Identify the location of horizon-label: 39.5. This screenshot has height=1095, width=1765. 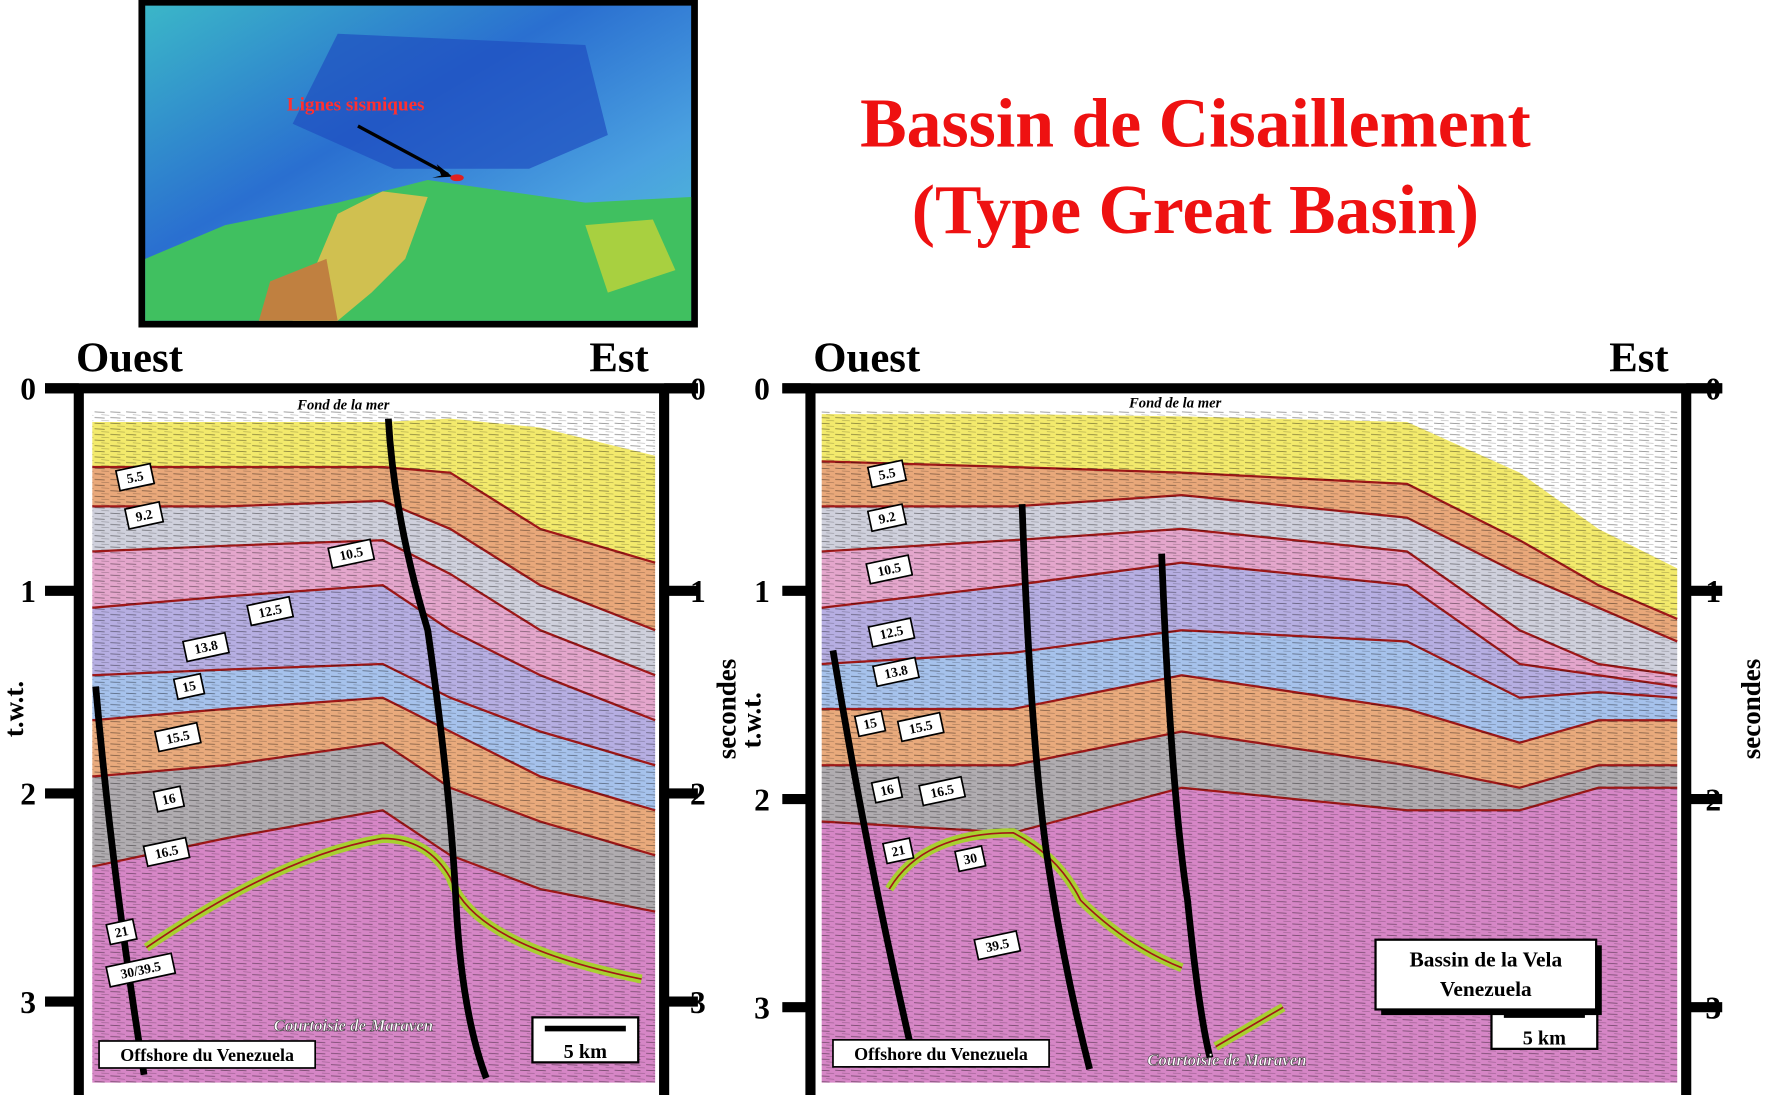
(997, 945).